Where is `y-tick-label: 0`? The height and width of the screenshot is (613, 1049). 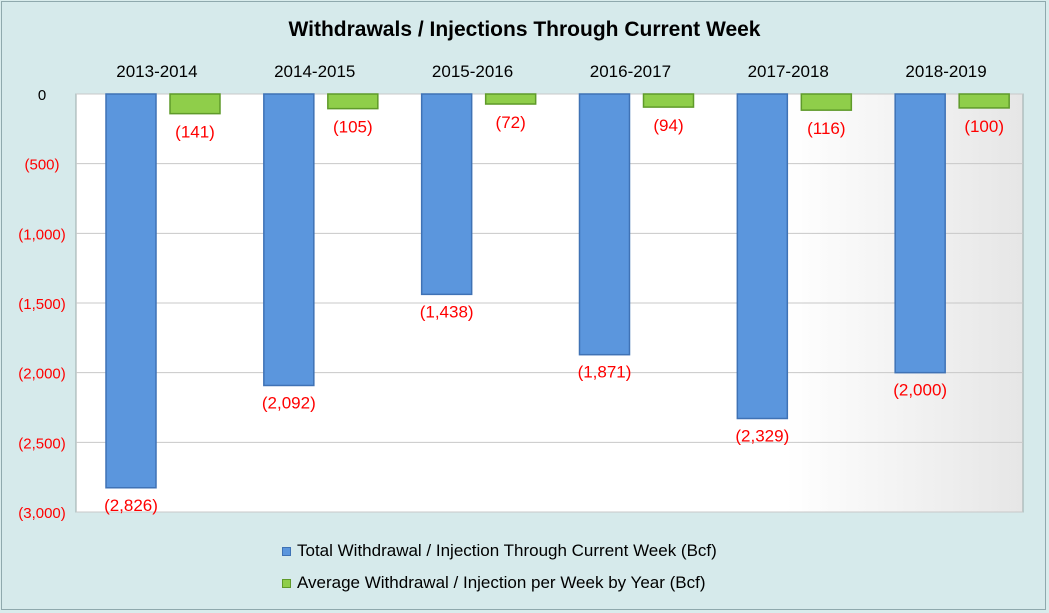
y-tick-label: 0 is located at coordinates (42, 95).